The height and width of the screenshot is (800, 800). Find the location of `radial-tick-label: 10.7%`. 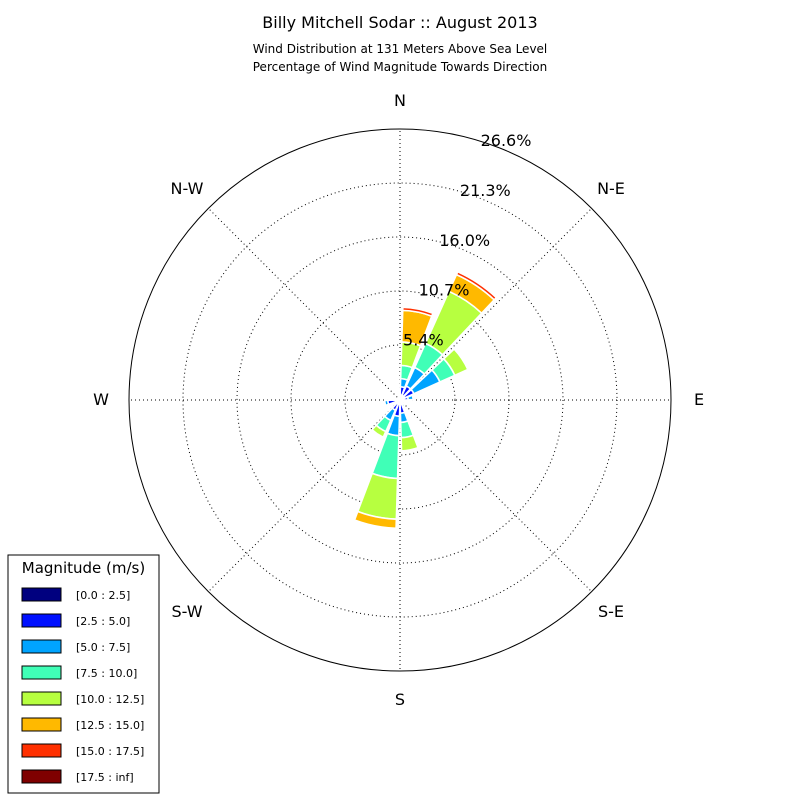

radial-tick-label: 10.7% is located at coordinates (444, 290).